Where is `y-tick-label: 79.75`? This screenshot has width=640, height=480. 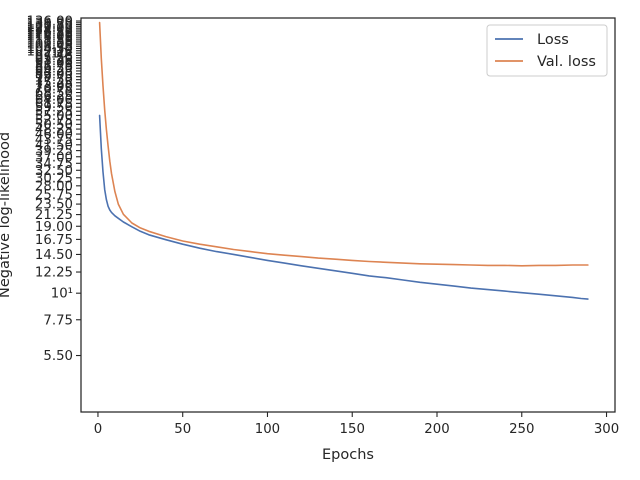 y-tick-label: 79.75 is located at coordinates (54, 77).